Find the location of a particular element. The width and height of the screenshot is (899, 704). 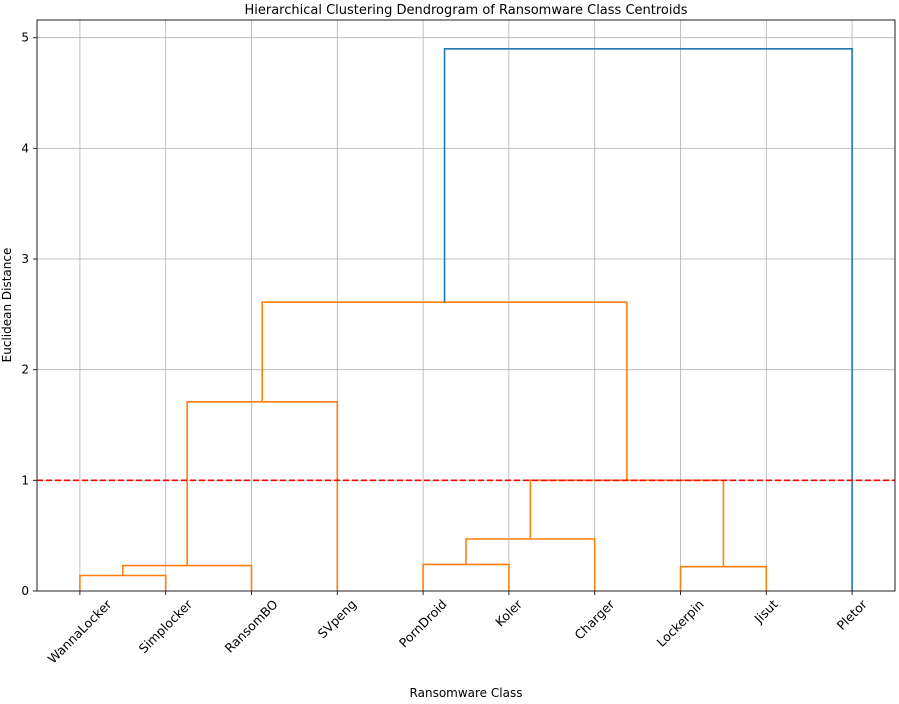

y-tick-label: 2 is located at coordinates (25, 370).